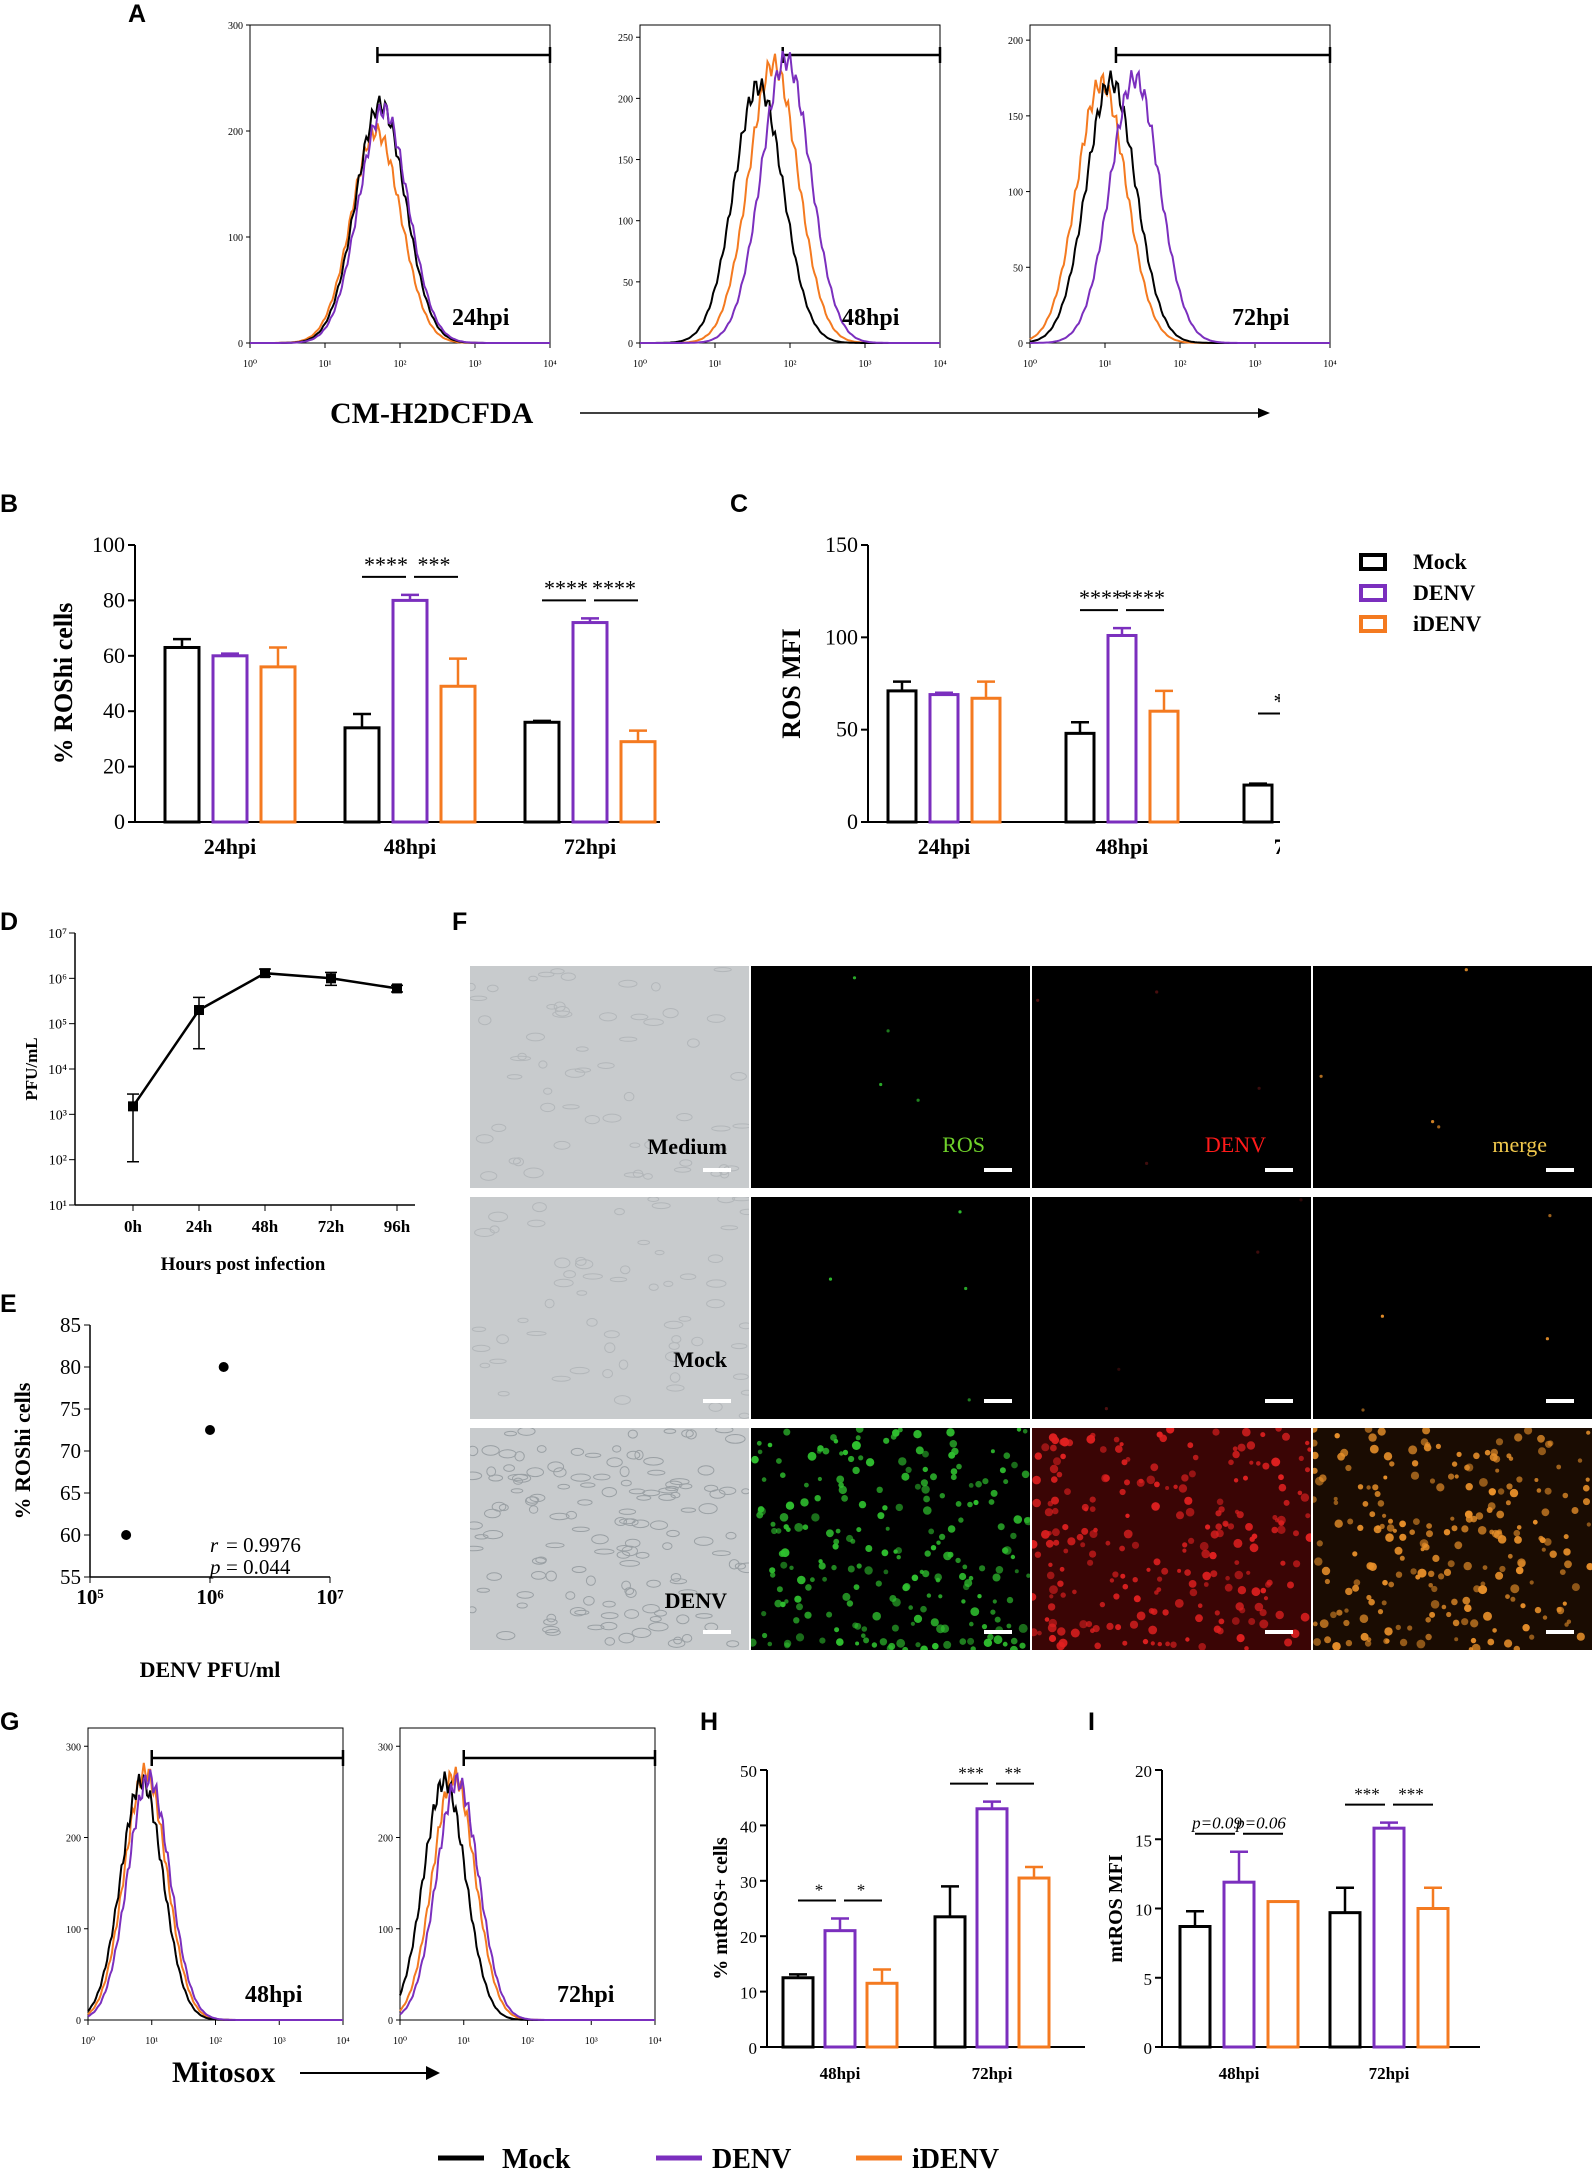  What do you see at coordinates (230, 846) in the screenshot?
I see `panel-b-xlabel-0: 24hpi` at bounding box center [230, 846].